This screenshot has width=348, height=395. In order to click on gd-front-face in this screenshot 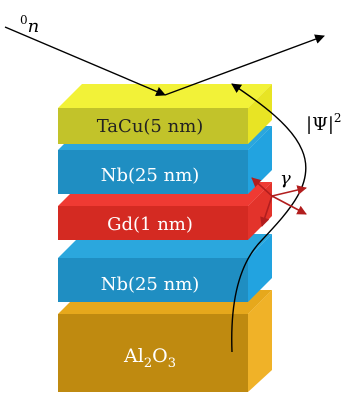, I will do `click(153, 223)`.